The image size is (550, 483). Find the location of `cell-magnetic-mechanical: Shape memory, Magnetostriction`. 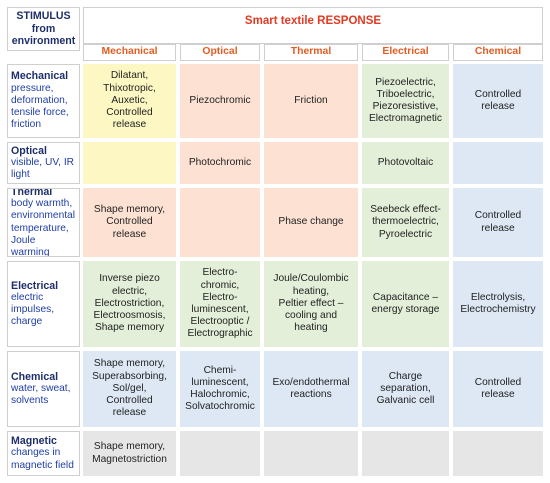

cell-magnetic-mechanical: Shape memory, Magnetostriction is located at coordinates (129, 453).